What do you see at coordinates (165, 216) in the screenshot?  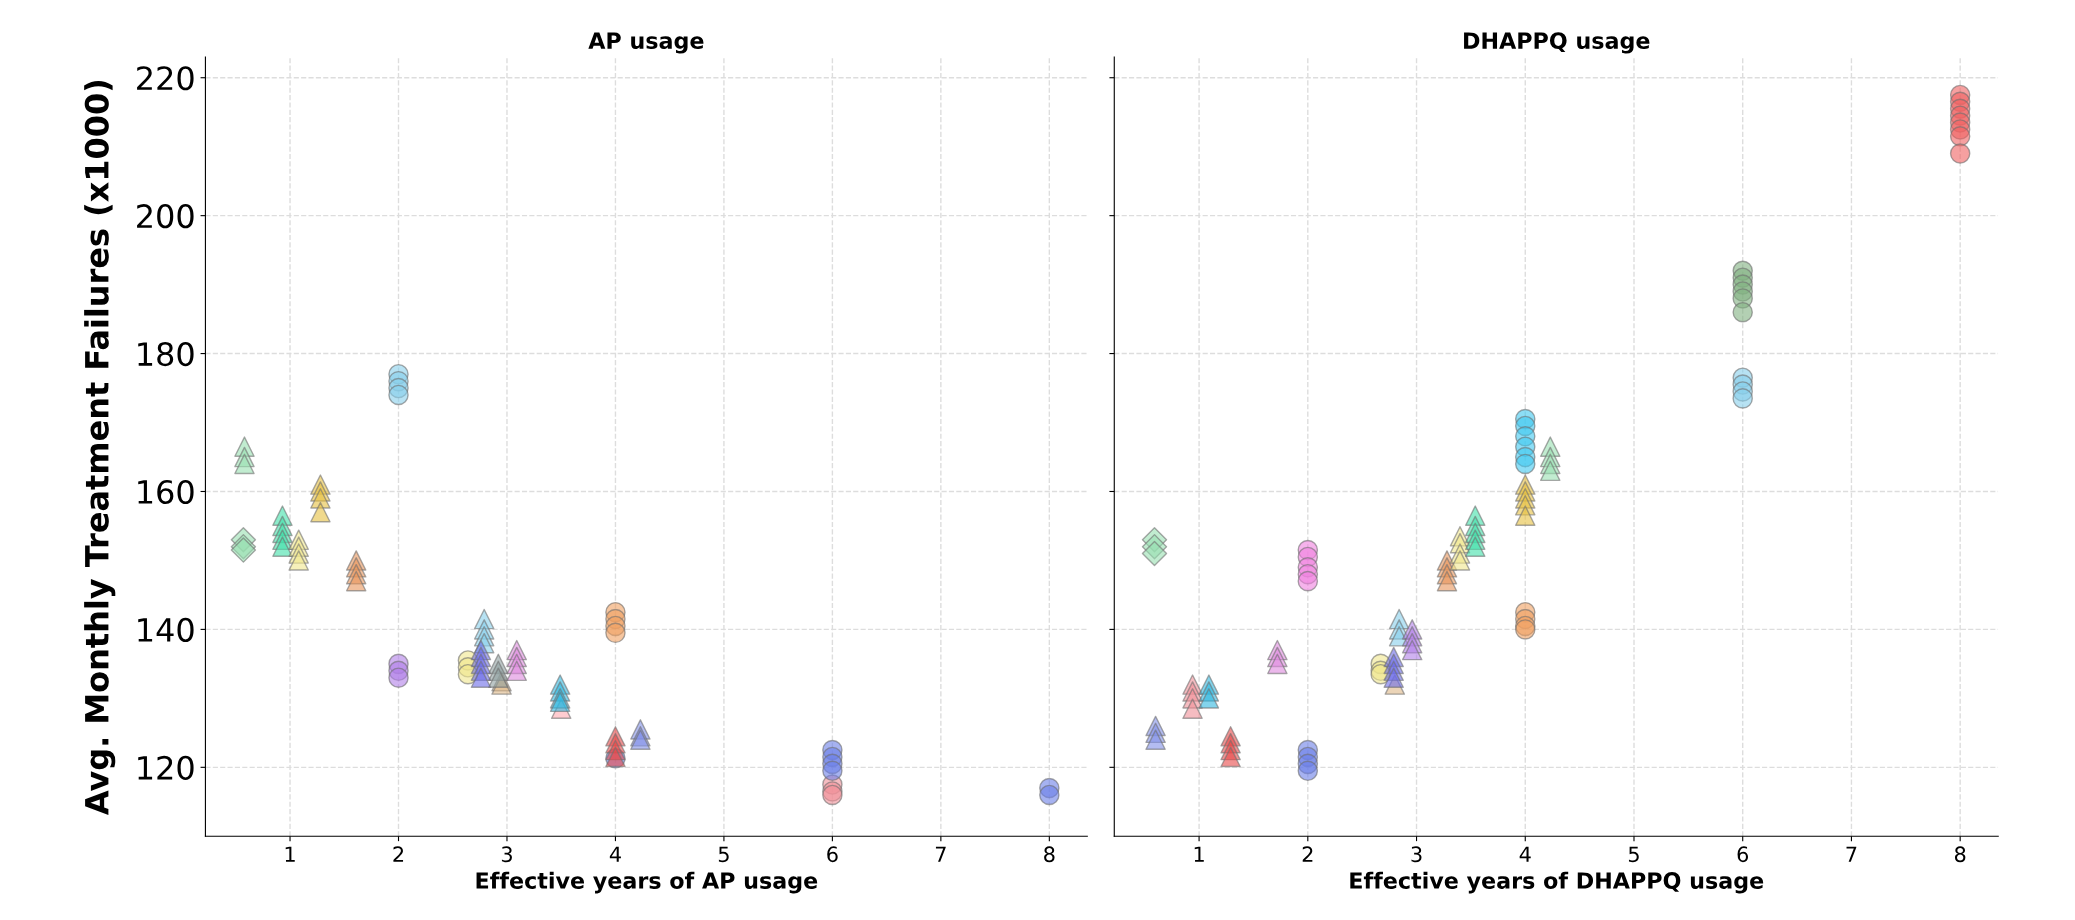 I see `y-tick-label: 200` at bounding box center [165, 216].